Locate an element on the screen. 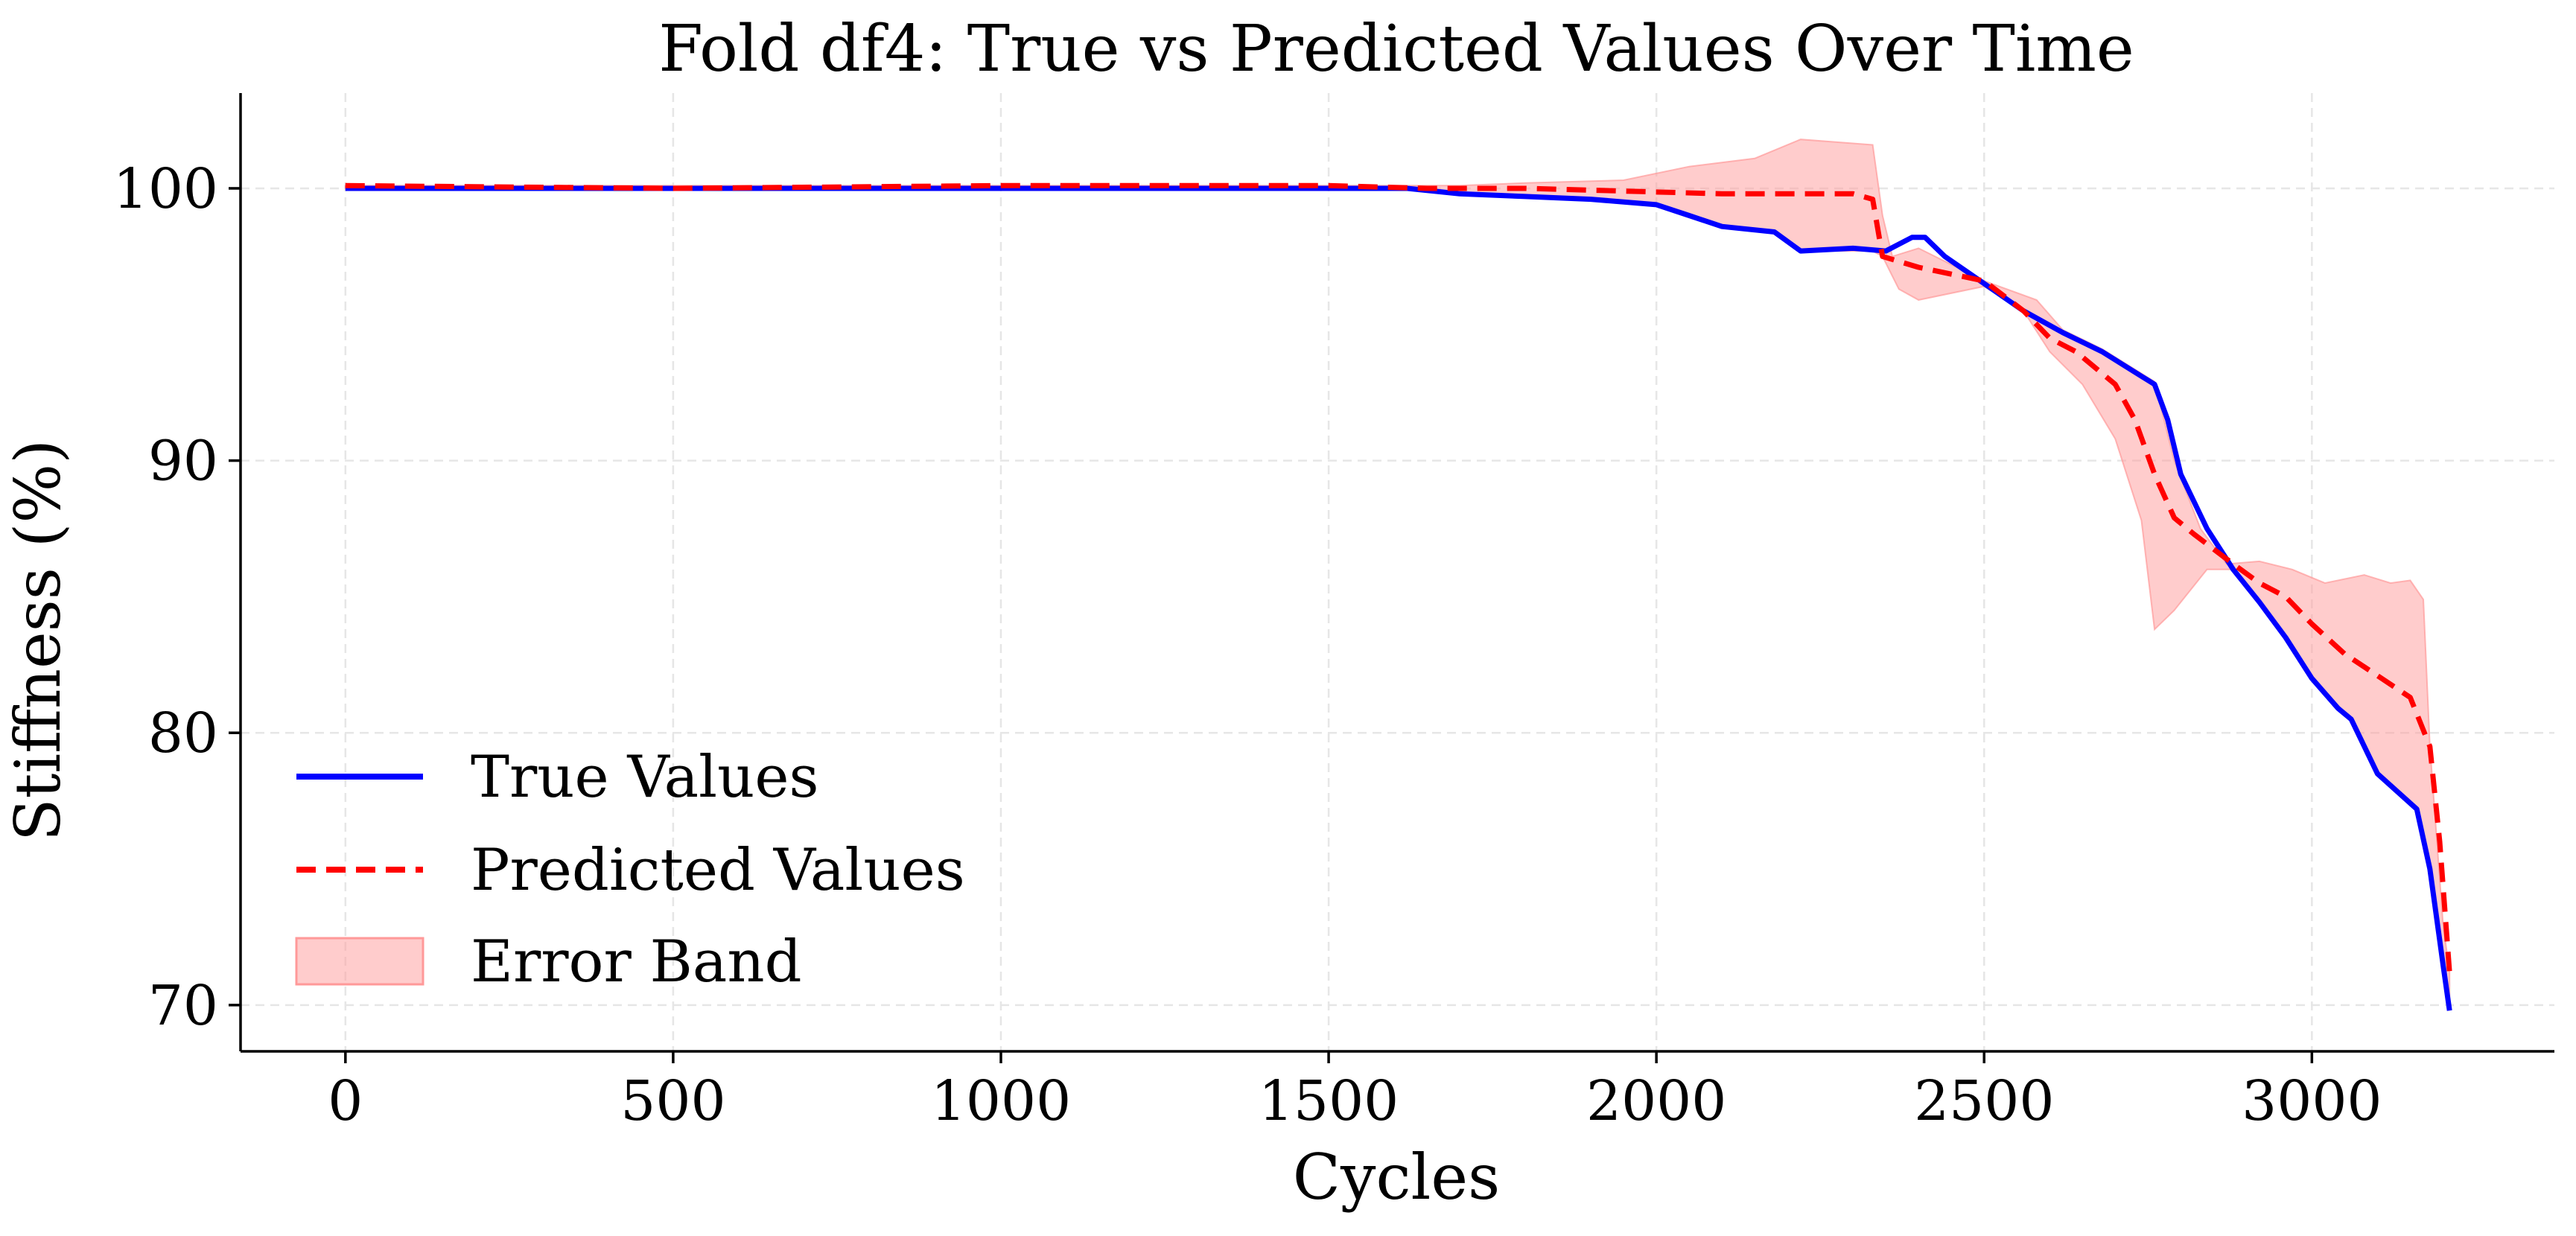  y-tick-label-100: 100 is located at coordinates (165, 189).